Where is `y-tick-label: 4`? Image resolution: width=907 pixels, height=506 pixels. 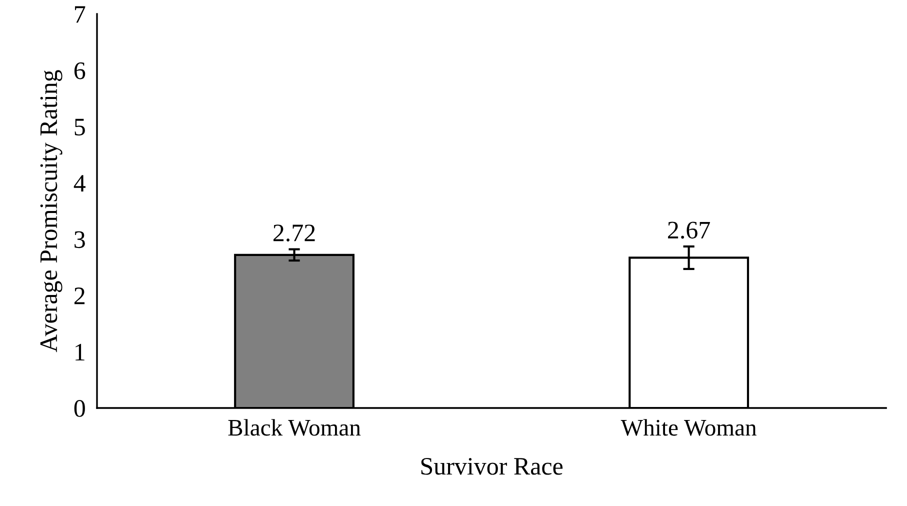 y-tick-label: 4 is located at coordinates (80, 183).